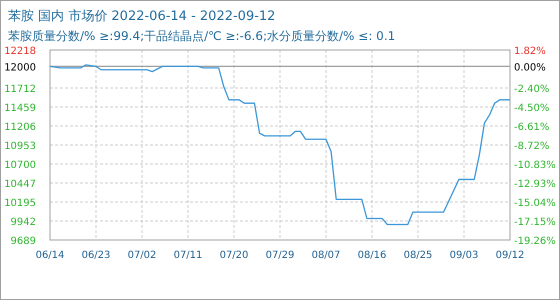 This screenshot has width=560, height=300. Describe the element at coordinates (20, 90) in the screenshot. I see `y-tick-label: 11712` at that location.